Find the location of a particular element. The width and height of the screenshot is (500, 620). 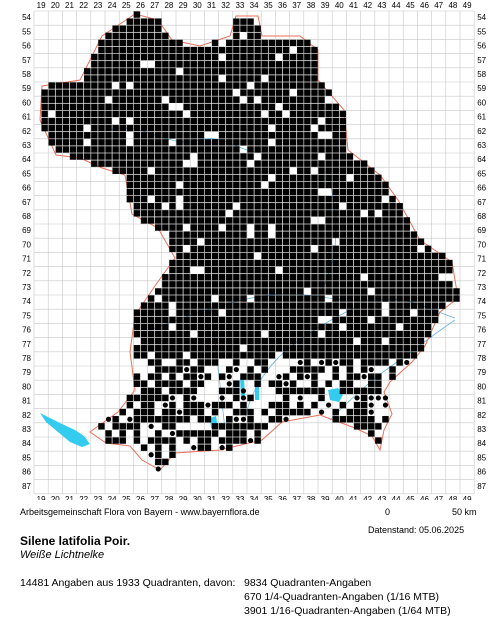

row-label-right: 80 is located at coordinates (481, 386).